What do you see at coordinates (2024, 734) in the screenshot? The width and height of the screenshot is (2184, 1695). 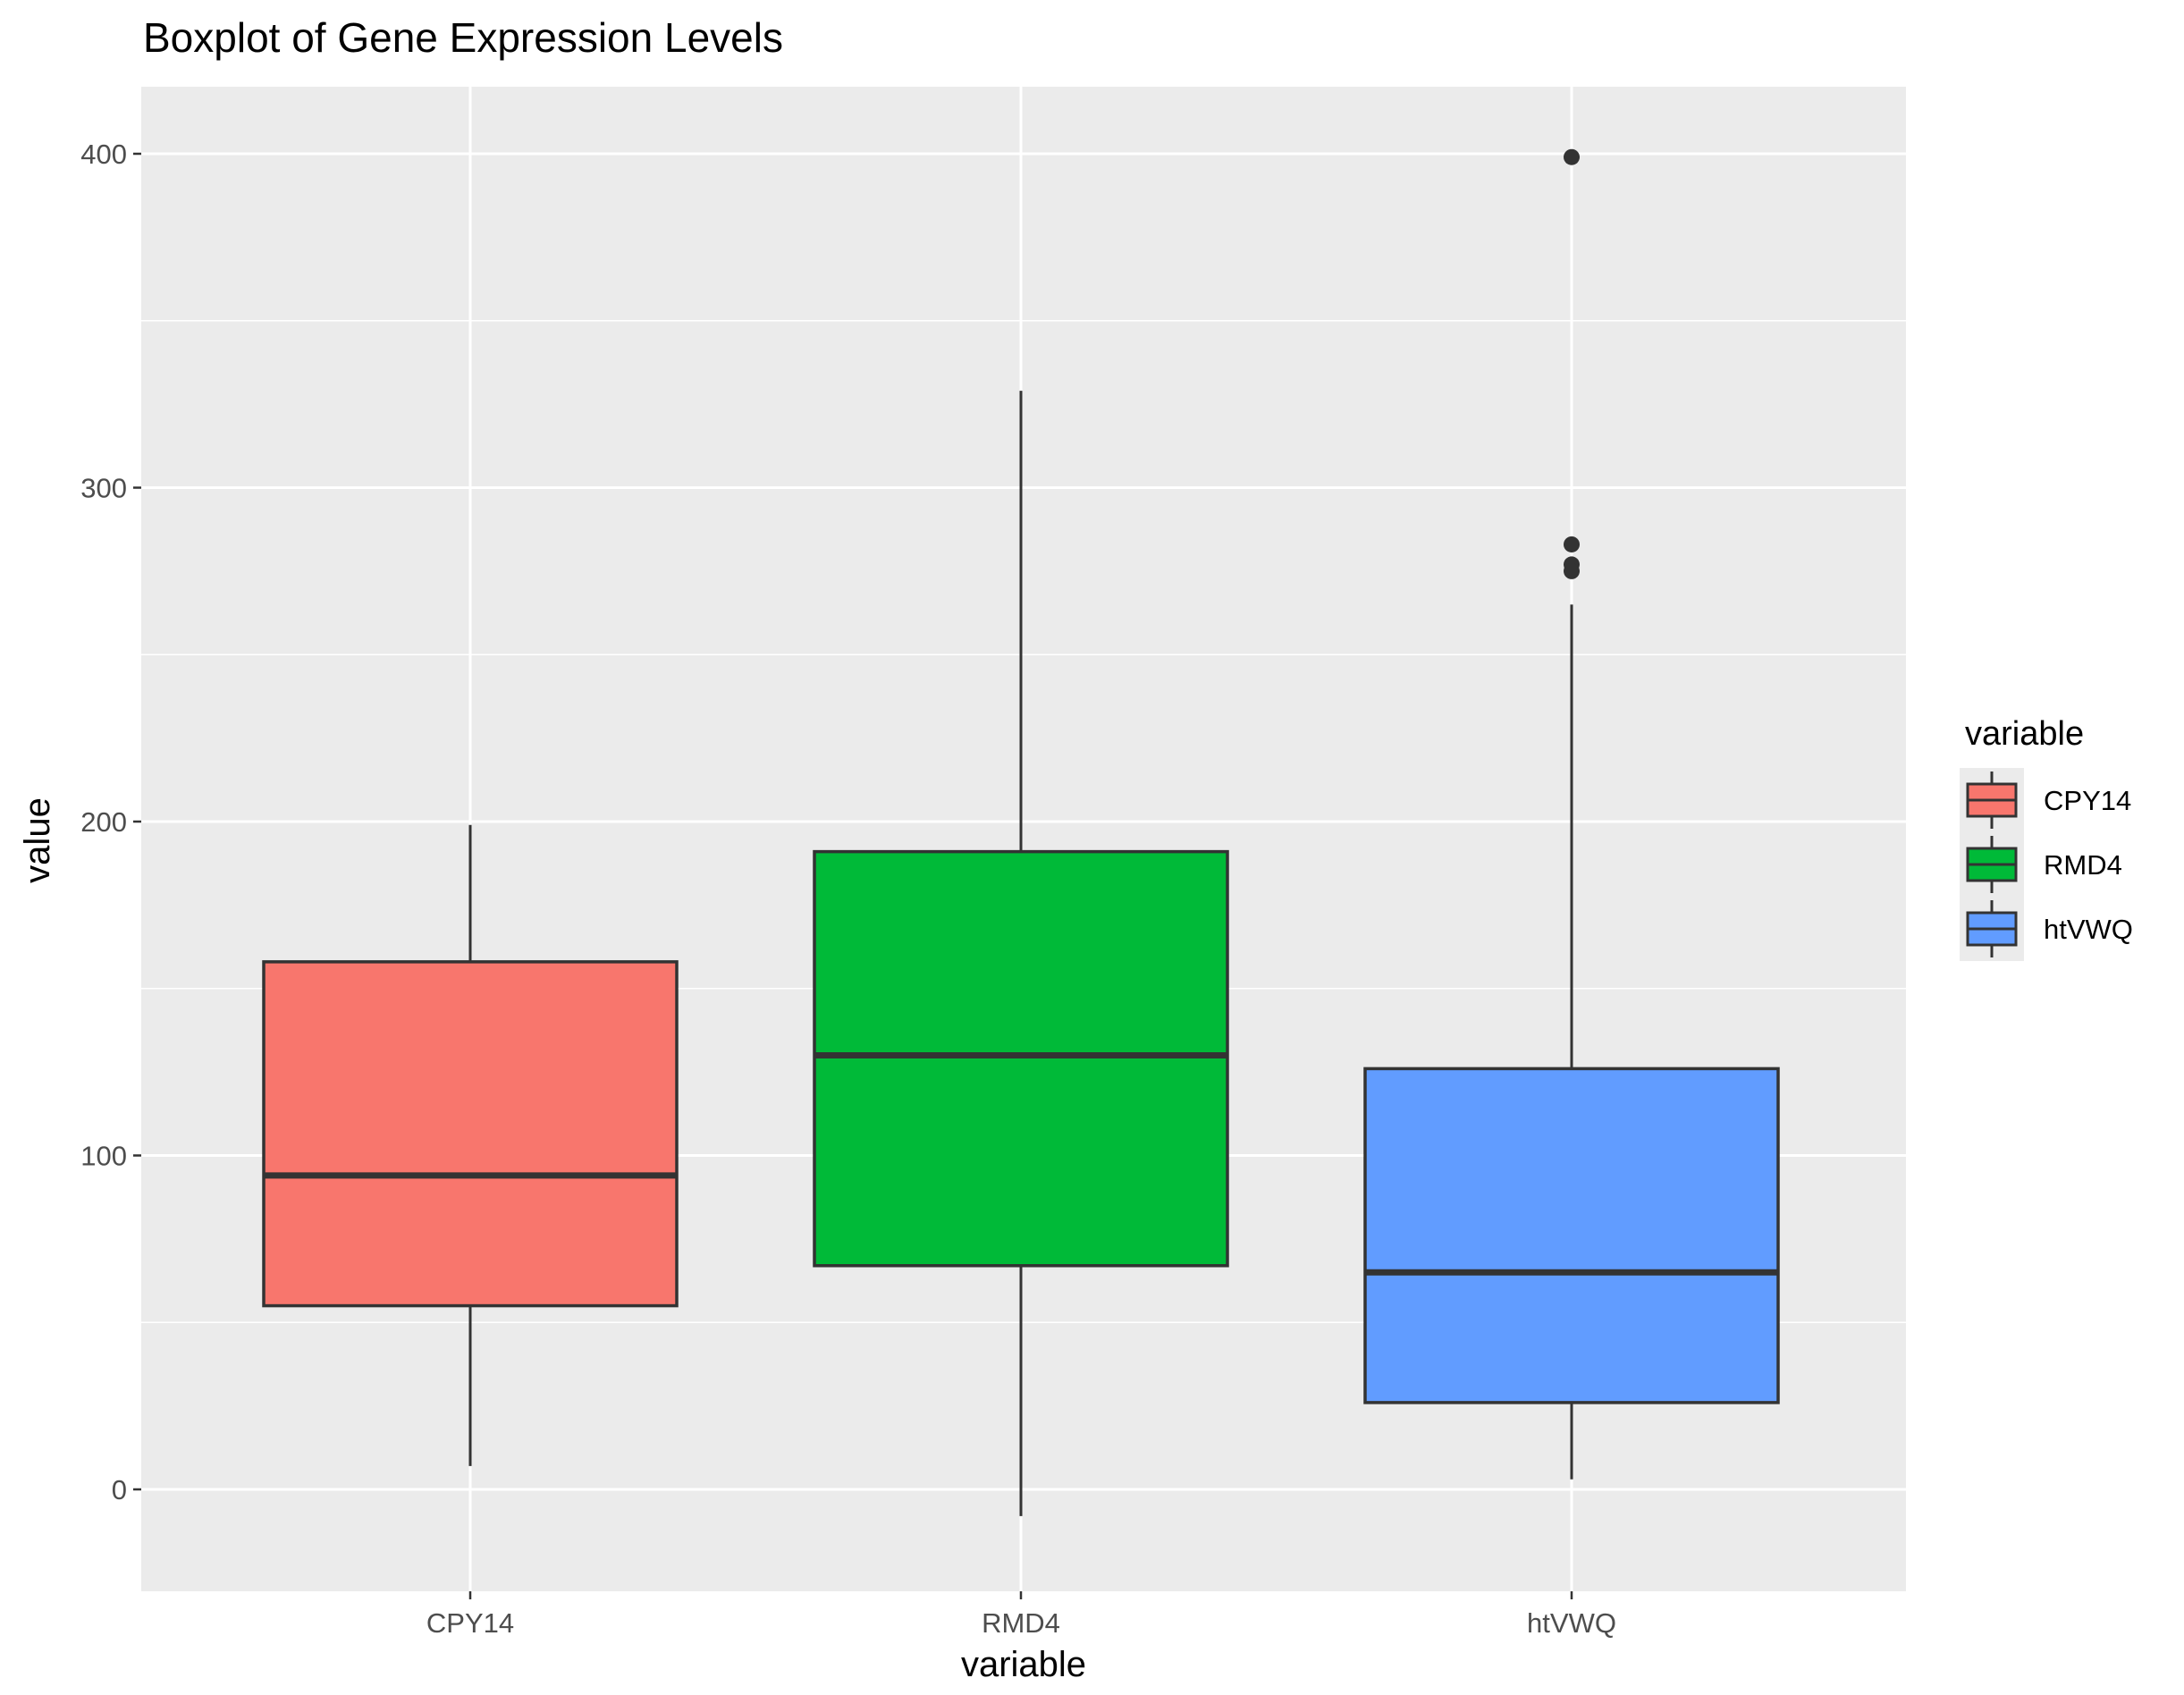 I see `legend-title: variable` at bounding box center [2024, 734].